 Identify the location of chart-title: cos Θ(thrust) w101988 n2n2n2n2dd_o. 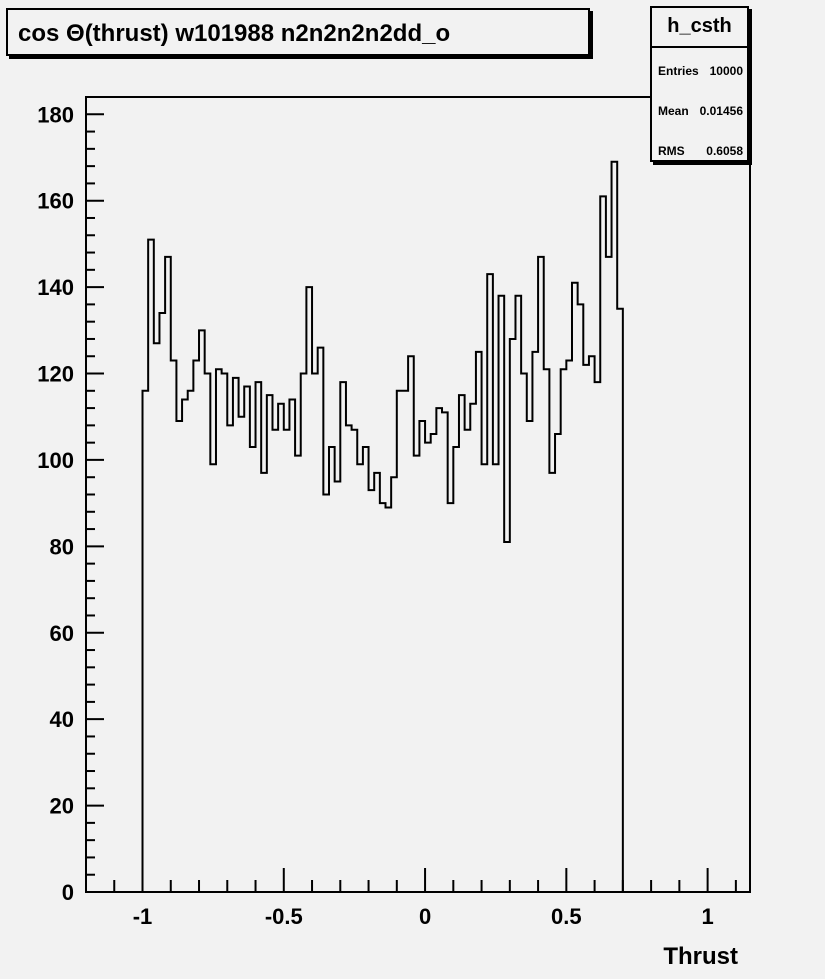
(234, 33).